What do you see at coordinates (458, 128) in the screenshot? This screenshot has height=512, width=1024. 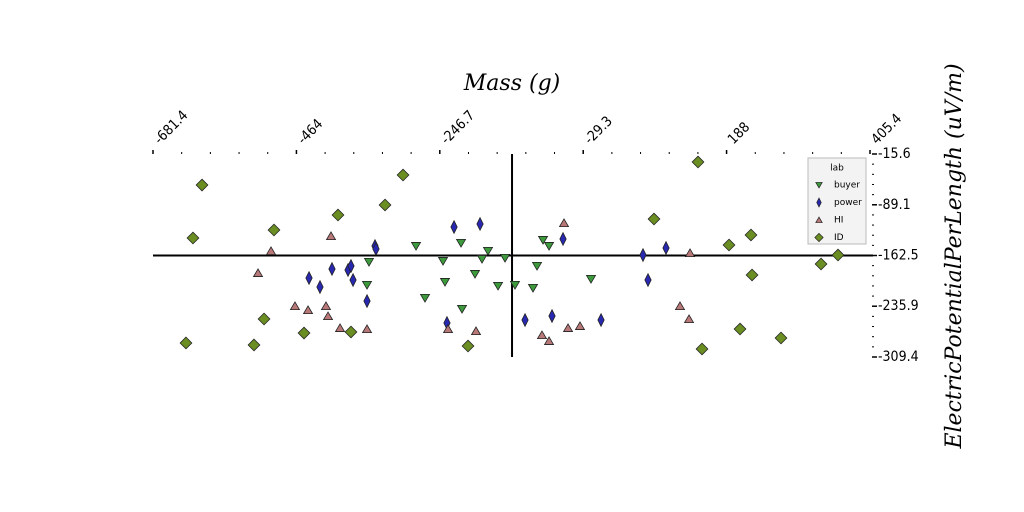 I see `x-tick-label: -246.7` at bounding box center [458, 128].